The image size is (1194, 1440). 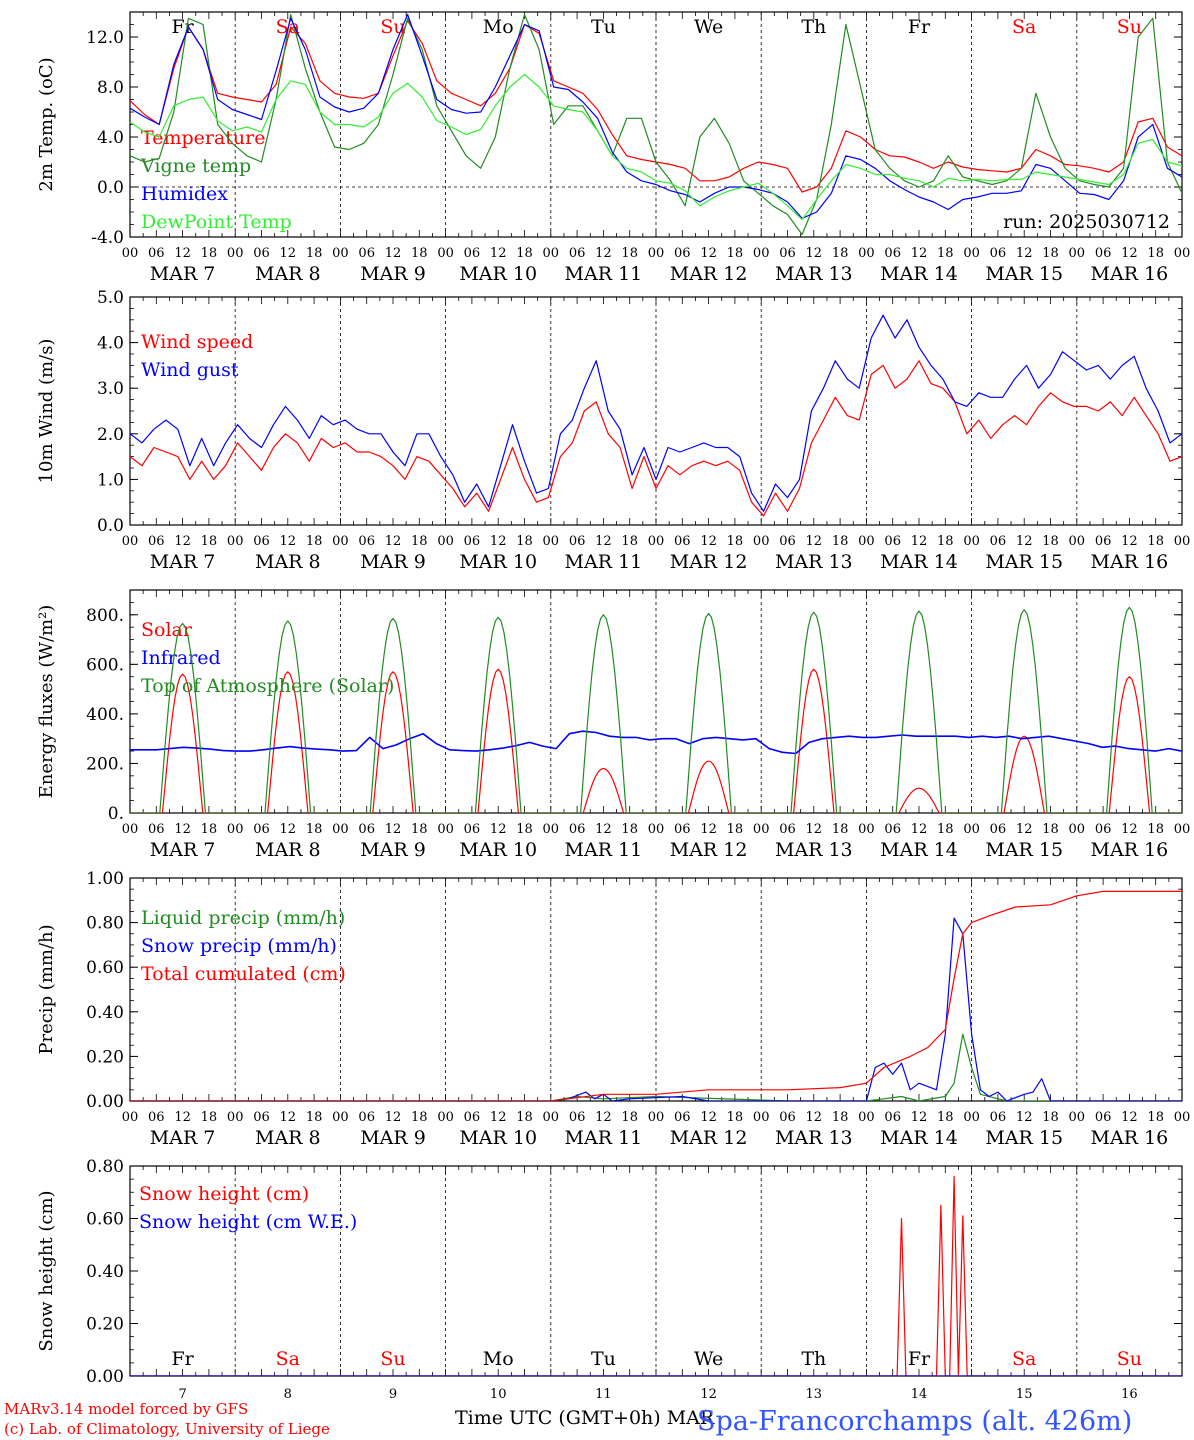 What do you see at coordinates (498, 27) in the screenshot?
I see `weekday-label: Mo` at bounding box center [498, 27].